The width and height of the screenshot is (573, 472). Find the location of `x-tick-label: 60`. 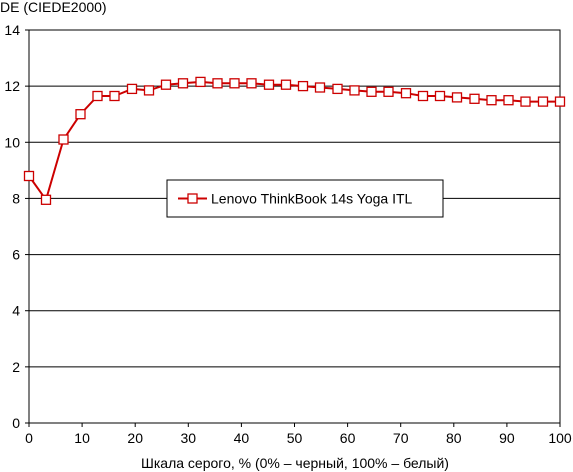

x-tick-label: 60 is located at coordinates (348, 438).